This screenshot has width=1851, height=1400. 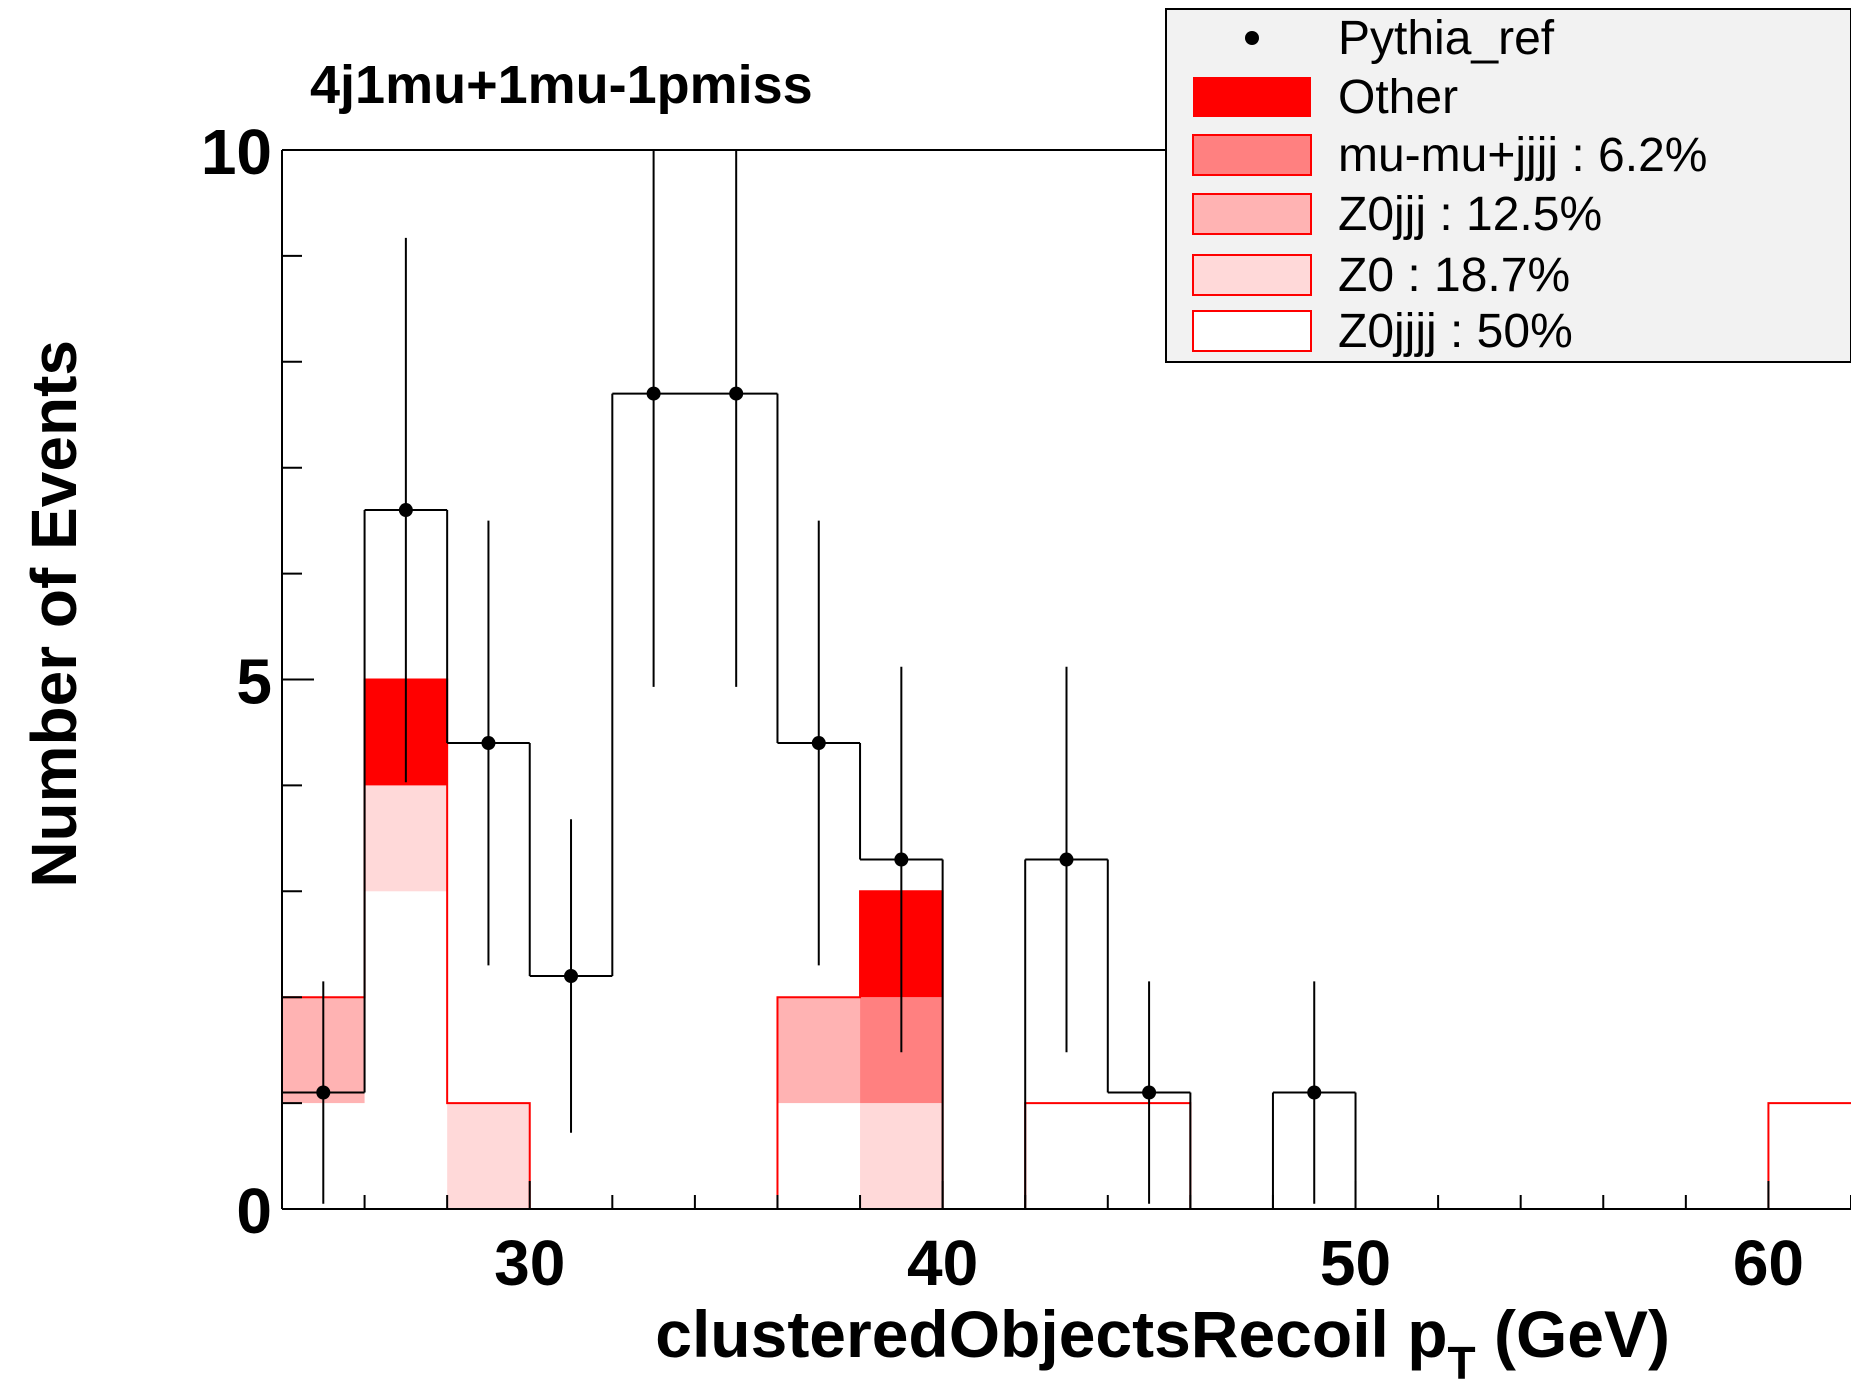 I want to click on y-tick-label: 10, so click(x=236, y=152).